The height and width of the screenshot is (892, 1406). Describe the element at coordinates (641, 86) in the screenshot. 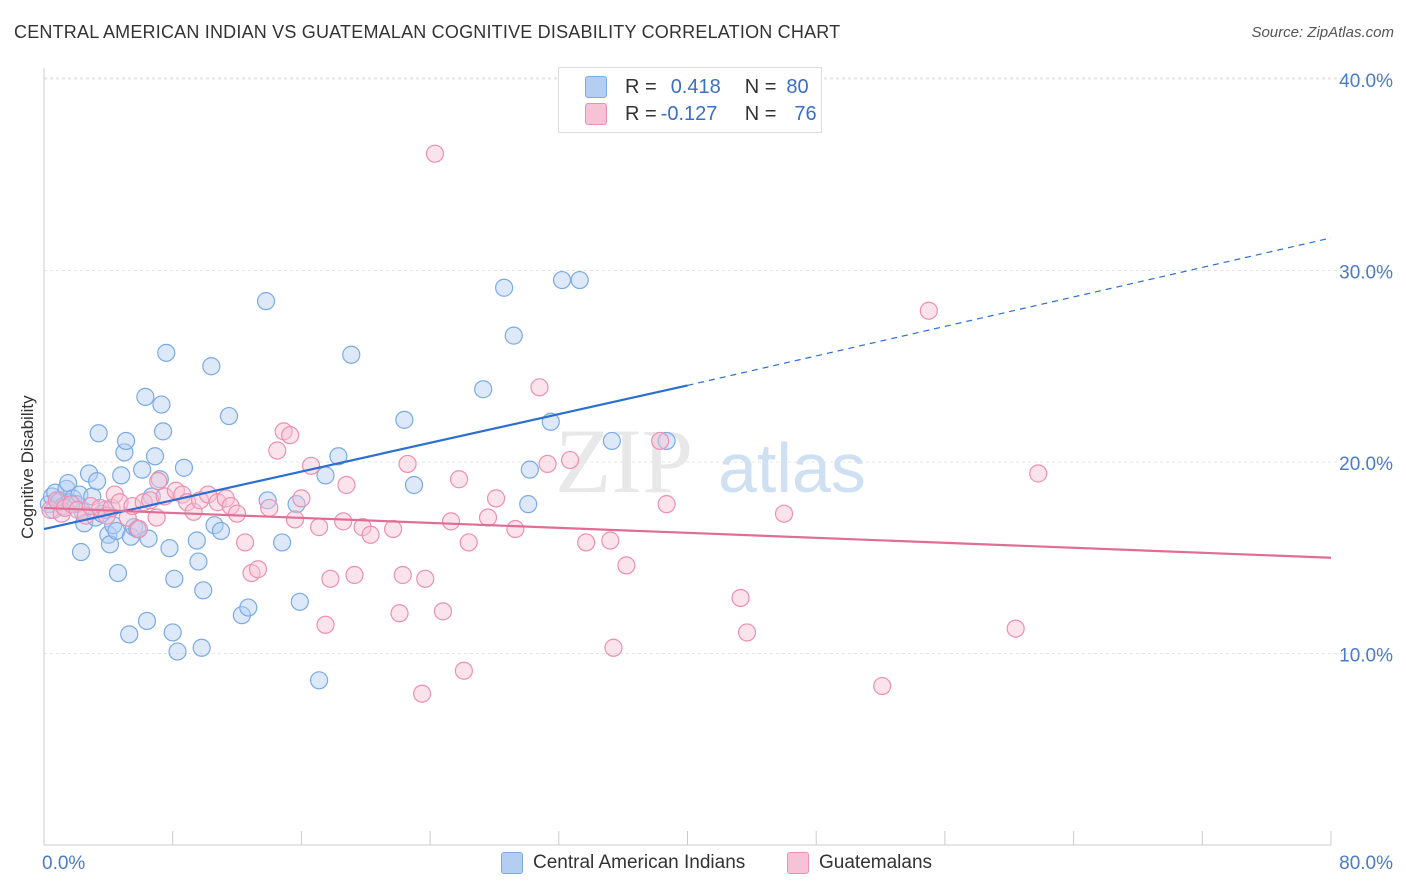

I see `legend-r-label: R =` at that location.